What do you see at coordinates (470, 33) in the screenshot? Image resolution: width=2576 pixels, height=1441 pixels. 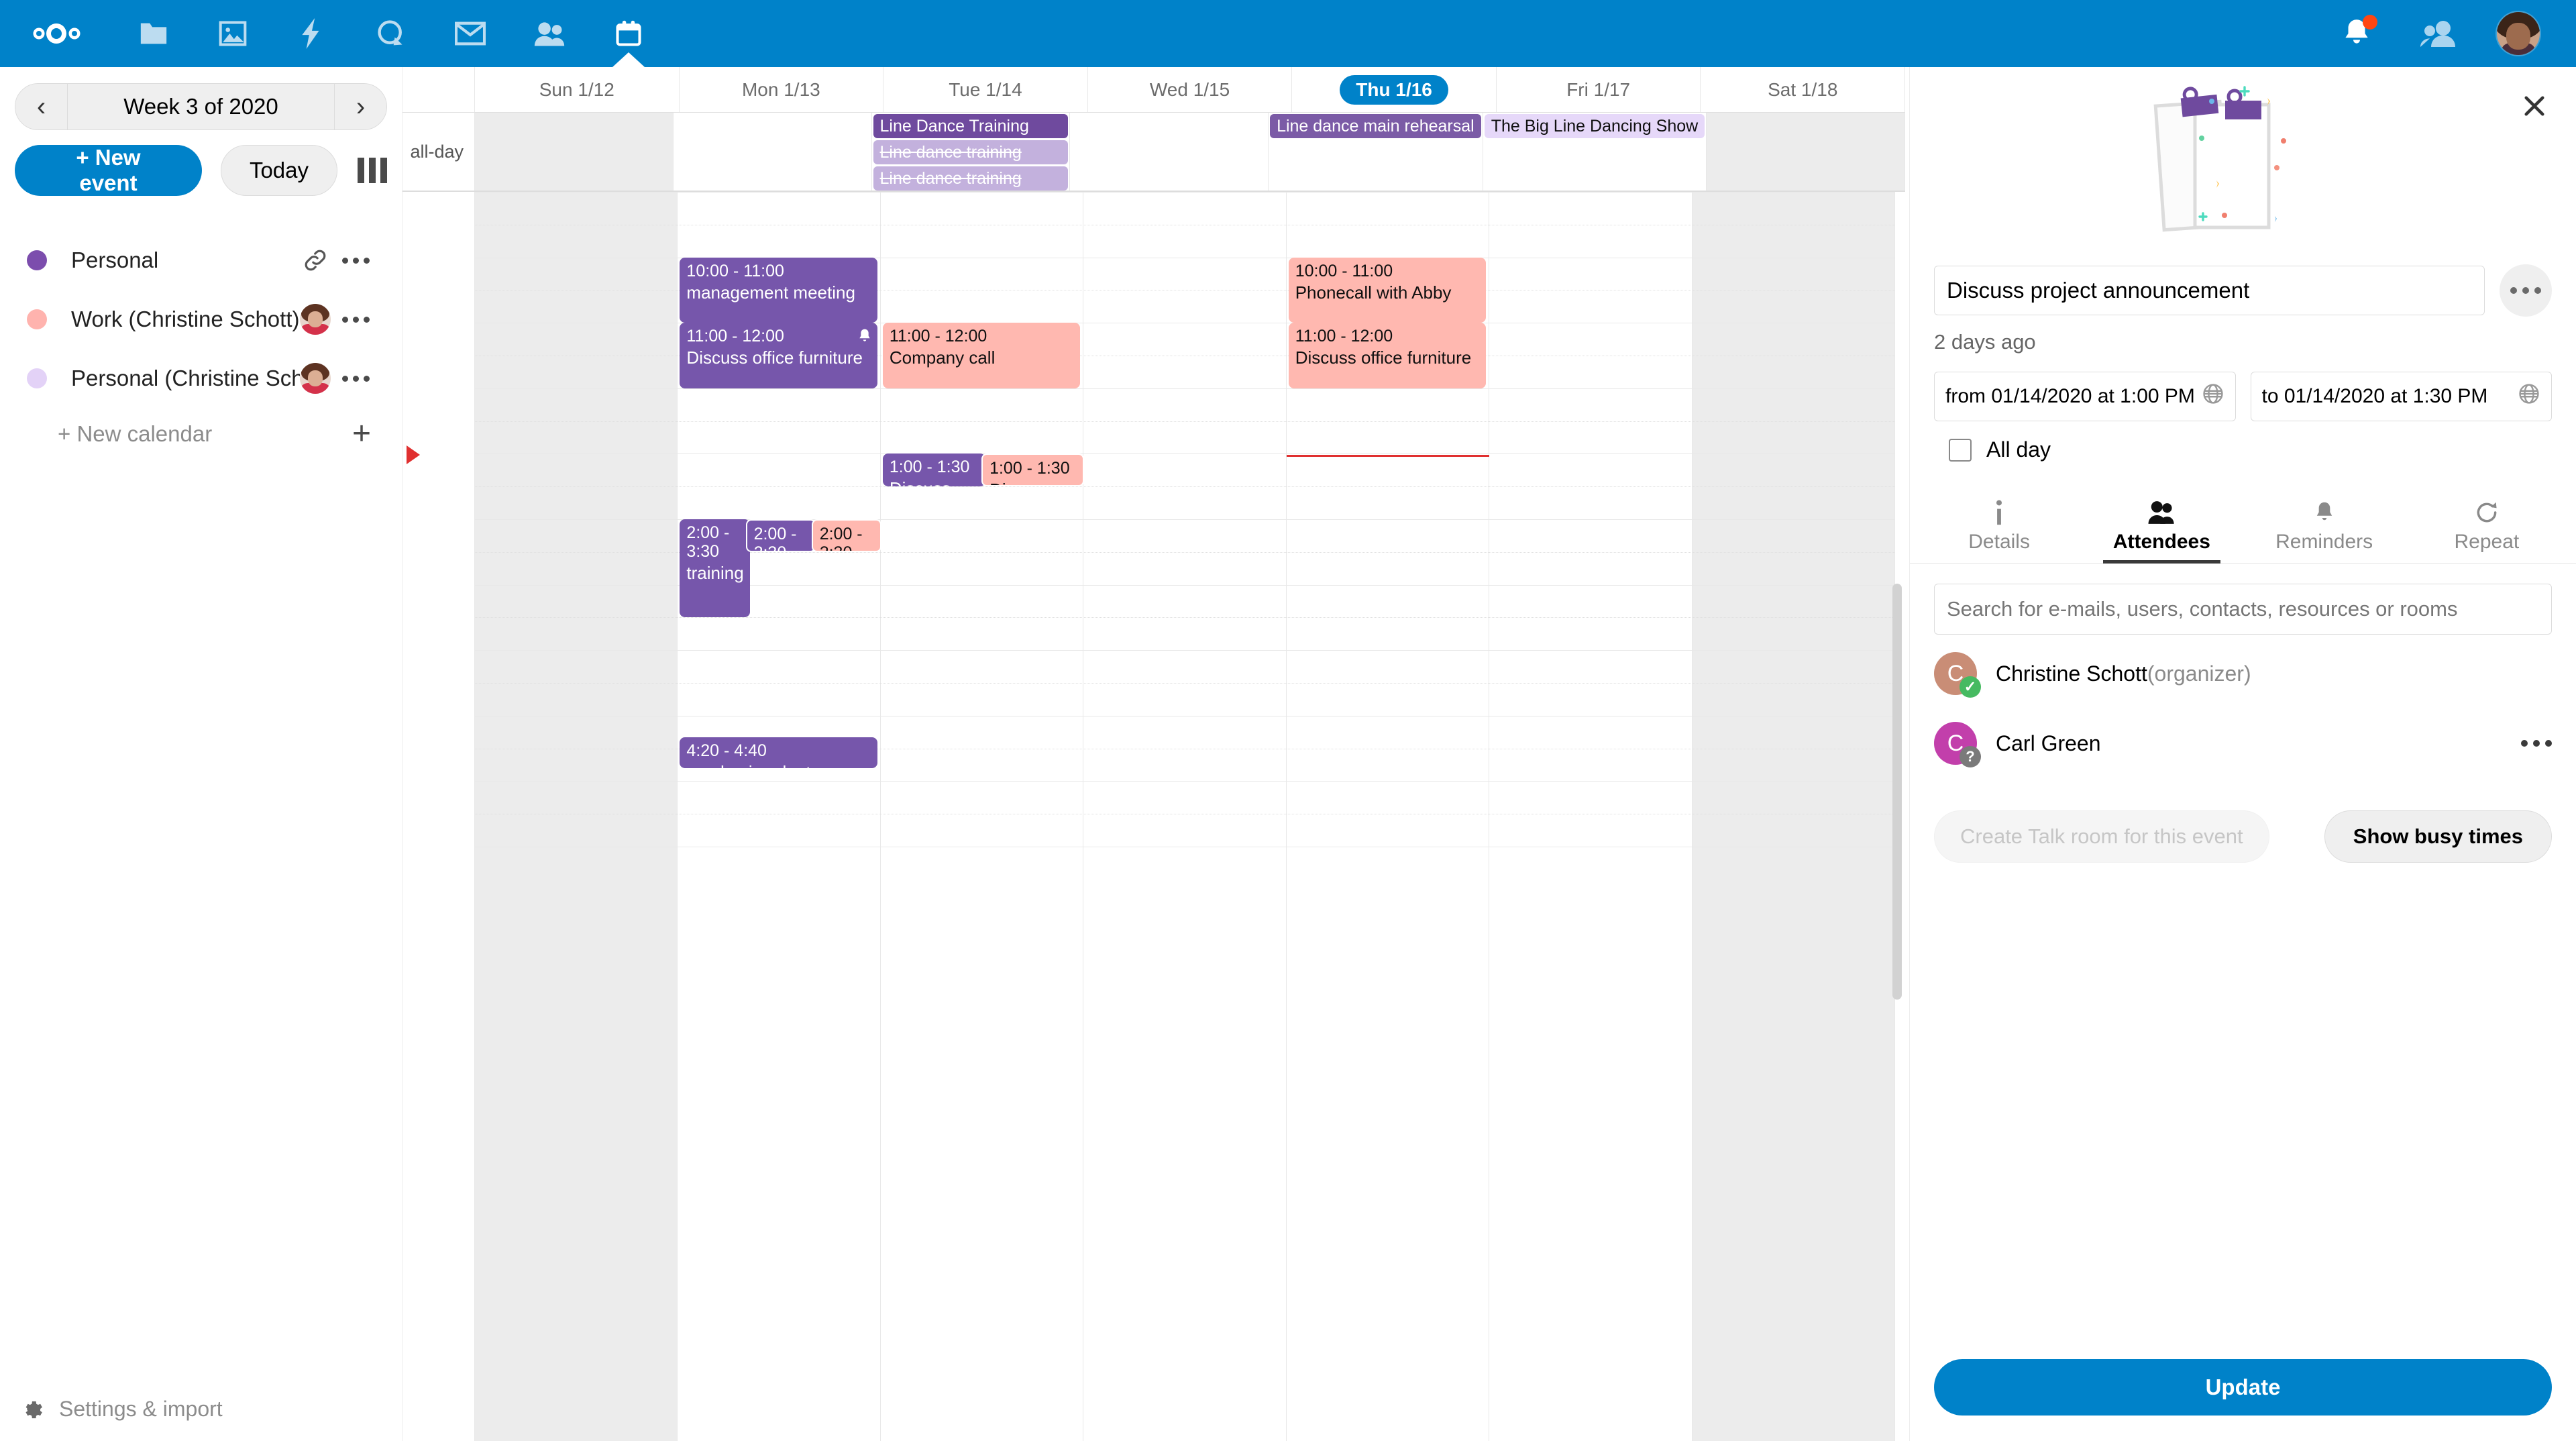 I see `nav-mail` at bounding box center [470, 33].